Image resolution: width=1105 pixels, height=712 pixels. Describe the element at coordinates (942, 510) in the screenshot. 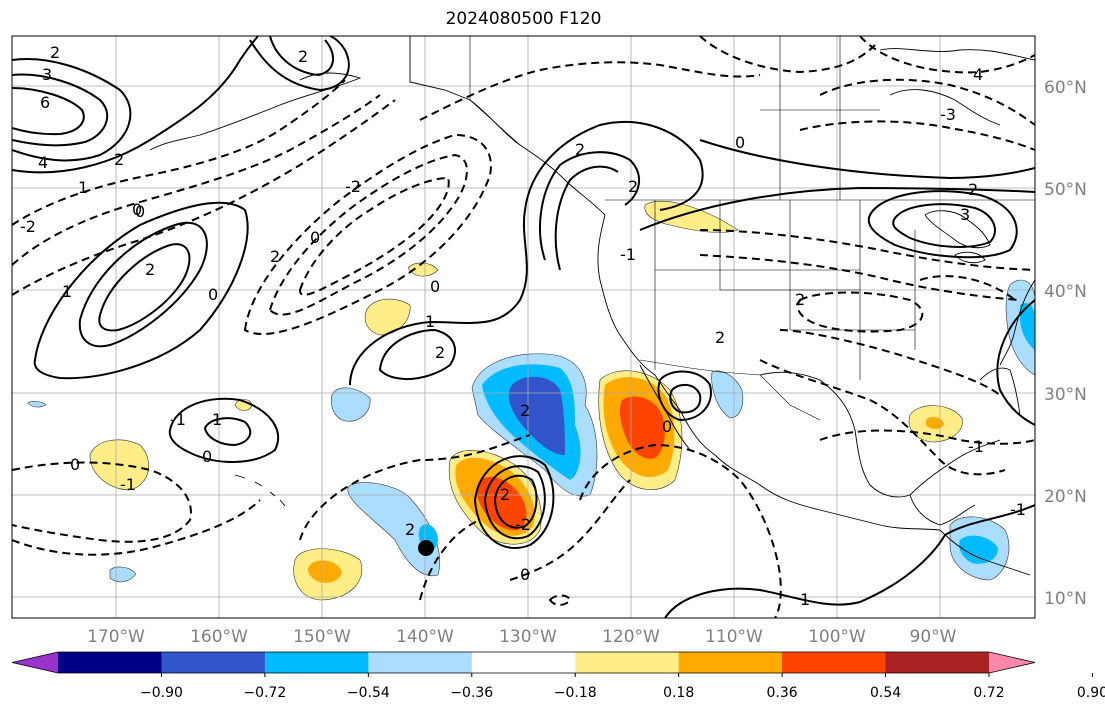

I see `yucatan-coast` at that location.